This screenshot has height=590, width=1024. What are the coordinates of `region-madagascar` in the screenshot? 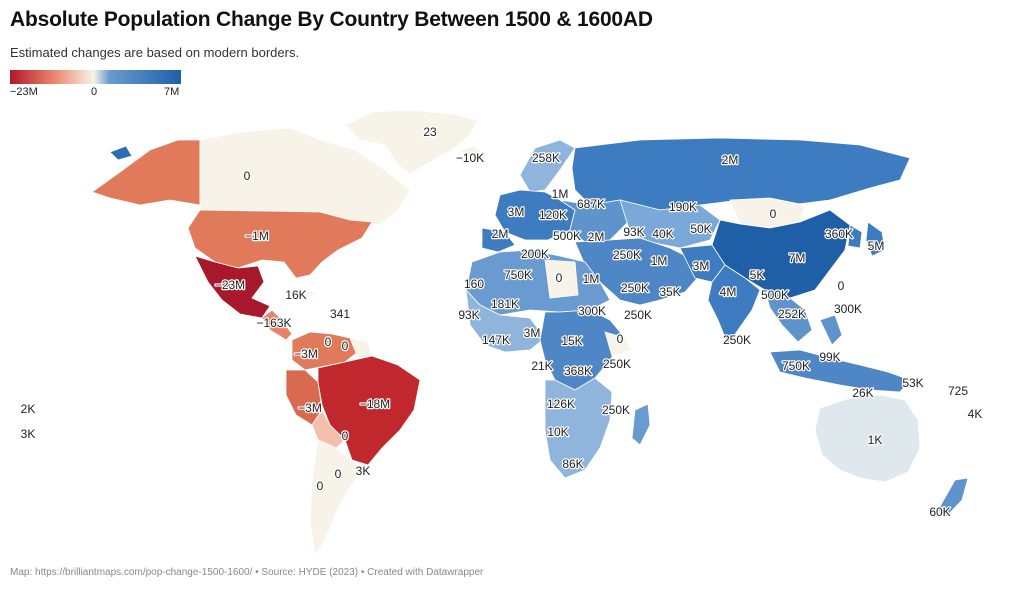 It's located at (641, 424).